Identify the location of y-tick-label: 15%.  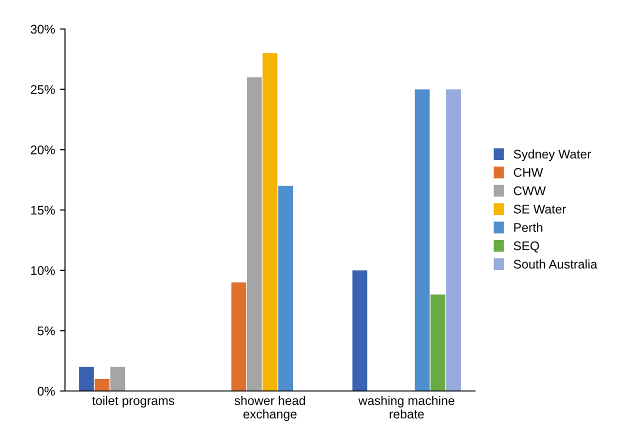
(43, 210).